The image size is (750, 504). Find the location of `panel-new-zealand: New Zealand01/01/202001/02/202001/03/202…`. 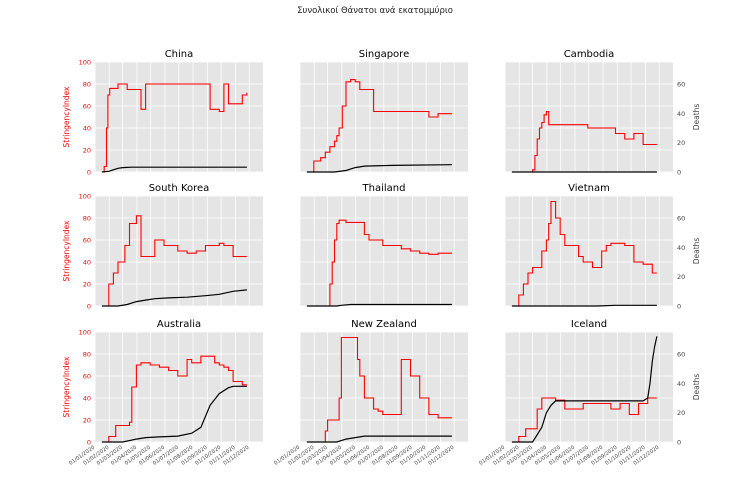

panel-new-zealand: New Zealand01/01/202001/02/202001/03/202… is located at coordinates (370, 393).